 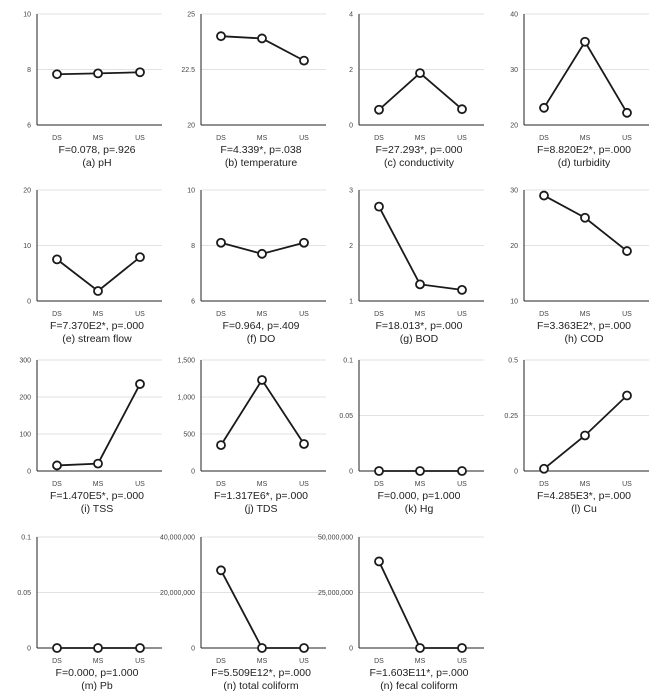 I want to click on panel-caption: (k) Hg, so click(x=419, y=509).